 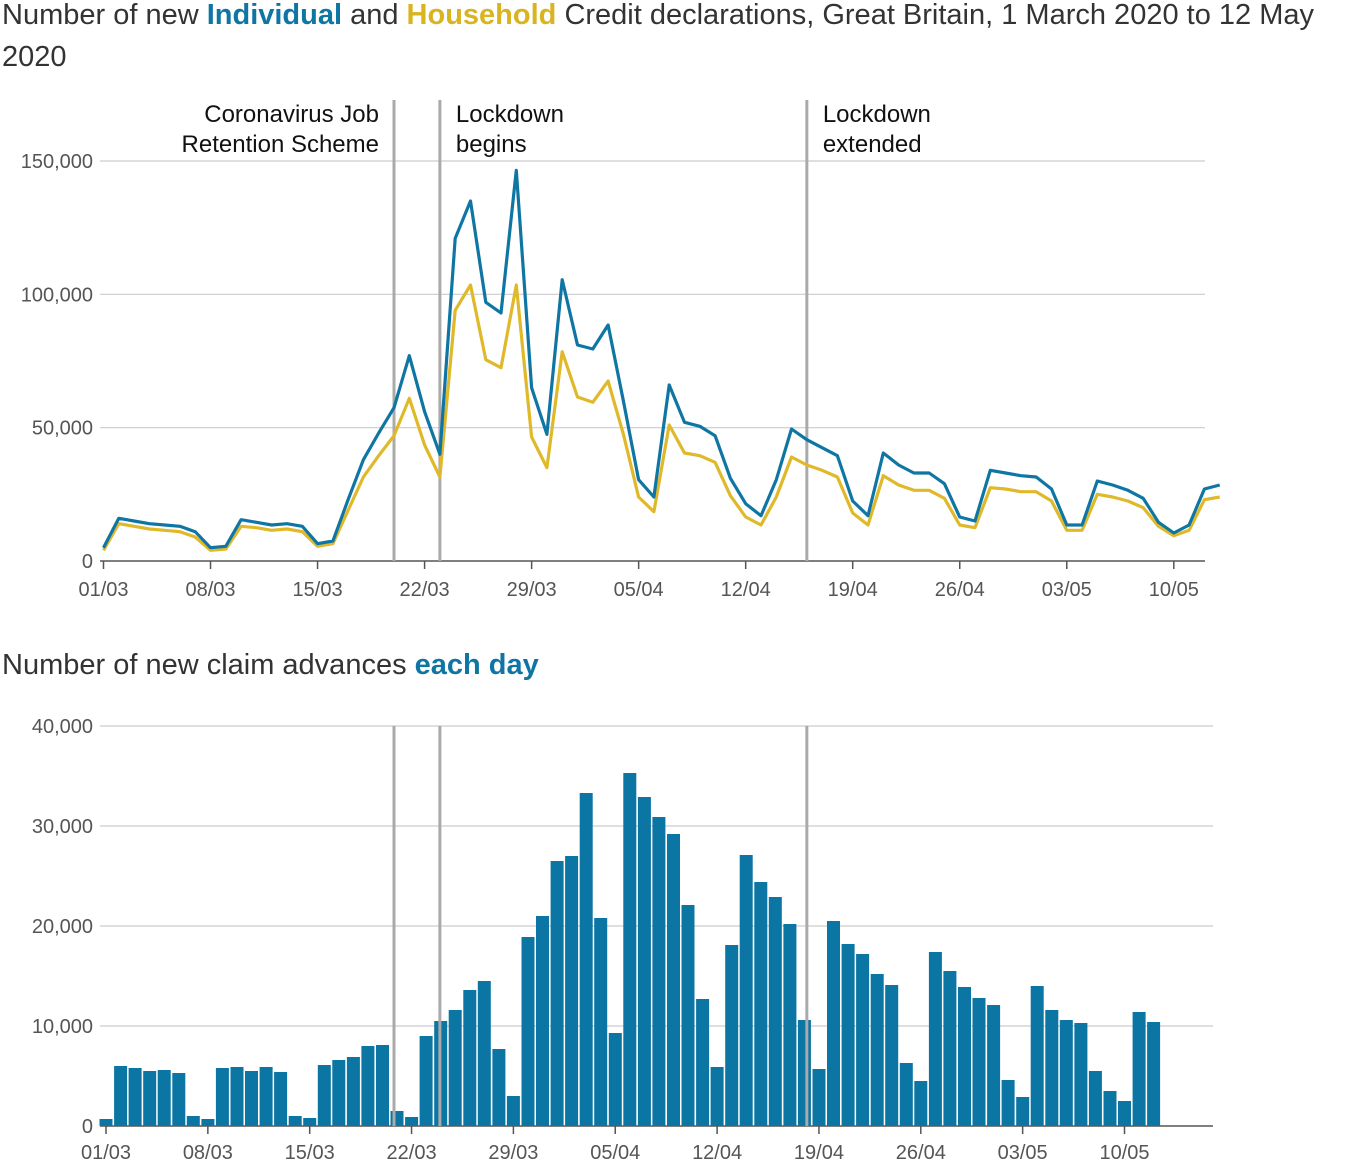 What do you see at coordinates (104, 15) in the screenshot?
I see `title-text: Number of new` at bounding box center [104, 15].